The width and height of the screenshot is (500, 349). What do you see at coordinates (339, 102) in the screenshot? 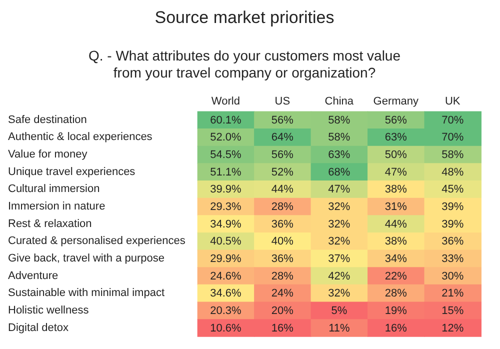
I see `x-tick-label: China` at bounding box center [339, 102].